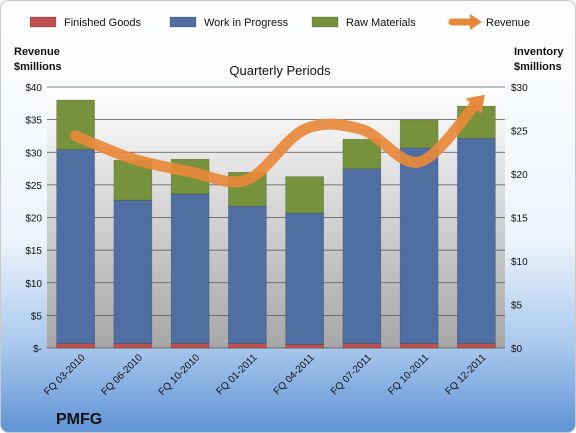 The height and width of the screenshot is (433, 576). Describe the element at coordinates (37, 349) in the screenshot. I see `left-tick-label: $-` at that location.